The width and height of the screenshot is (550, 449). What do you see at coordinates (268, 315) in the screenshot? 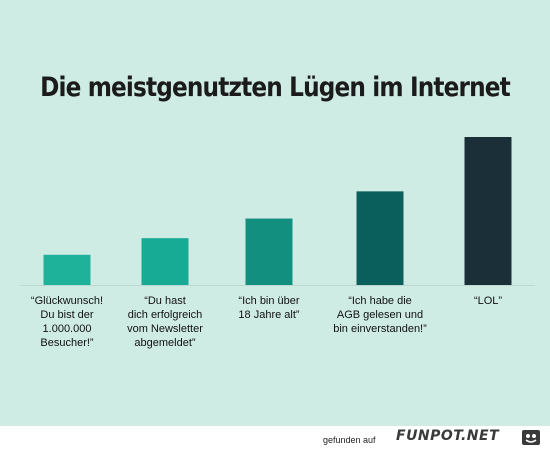
I see `category-label-line: 18 Jahre alt”` at bounding box center [268, 315].